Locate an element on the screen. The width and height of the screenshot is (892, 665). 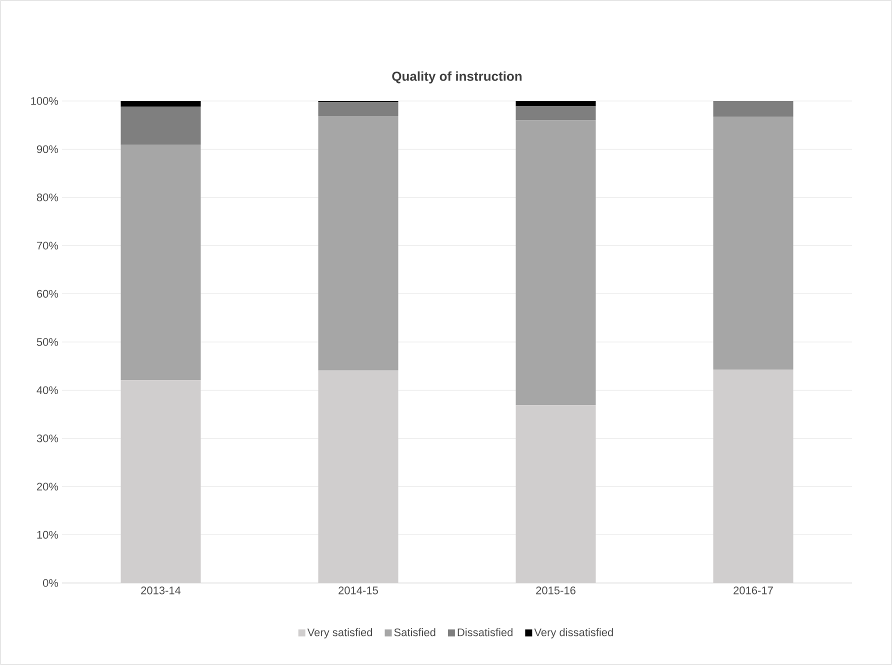
y-tick-label: 30% is located at coordinates (47, 438).